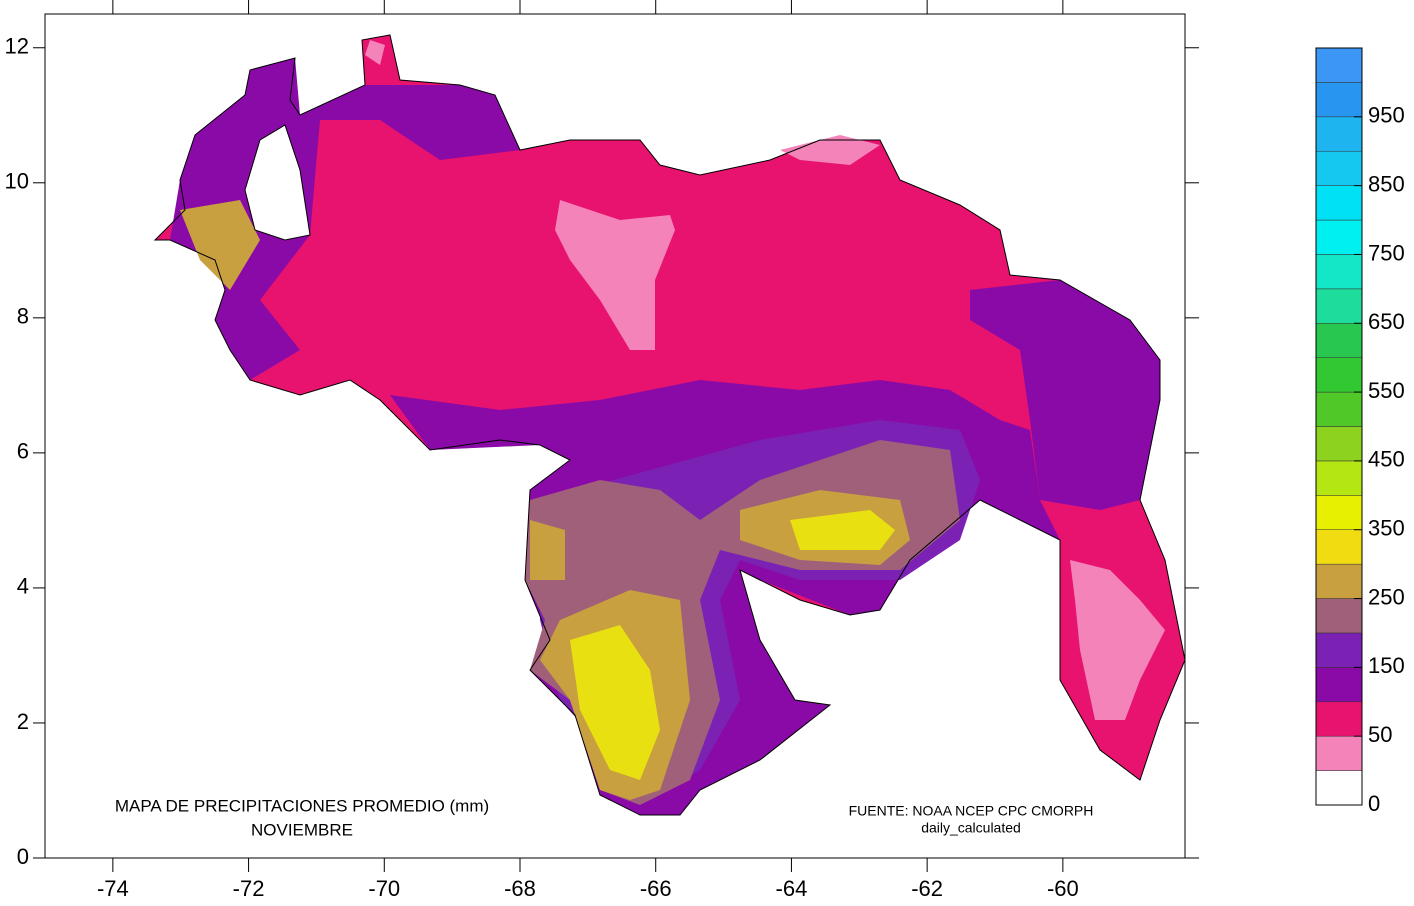 This screenshot has height=906, width=1414. What do you see at coordinates (1065, 395) in the screenshot?
I see `purple-east` at bounding box center [1065, 395].